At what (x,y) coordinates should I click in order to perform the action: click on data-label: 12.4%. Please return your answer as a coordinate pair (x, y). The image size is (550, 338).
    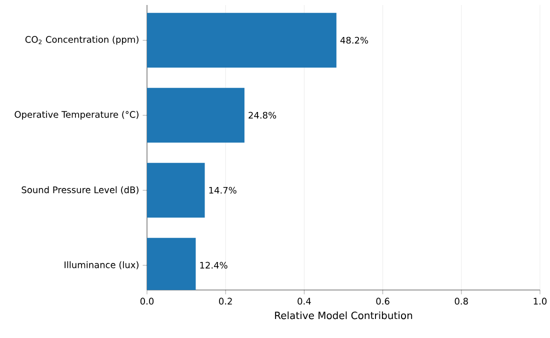
    Looking at the image, I should click on (214, 265).